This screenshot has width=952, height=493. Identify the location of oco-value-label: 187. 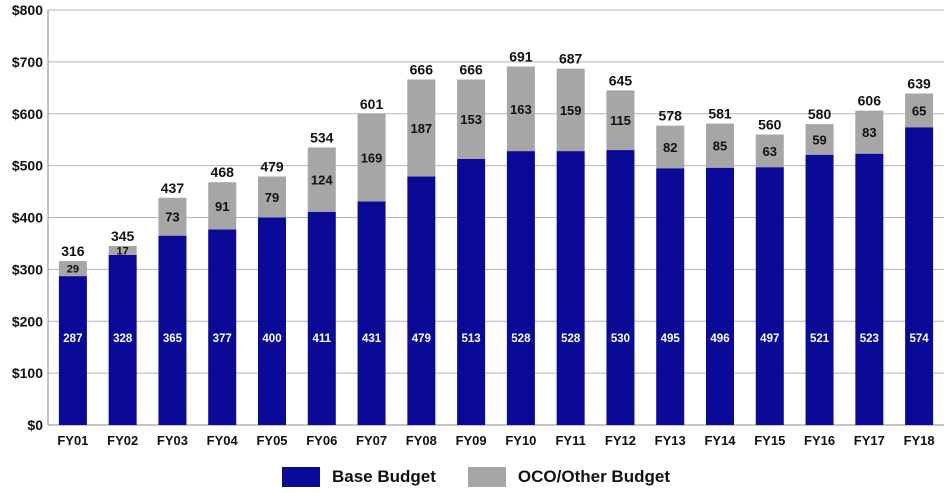
(421, 128).